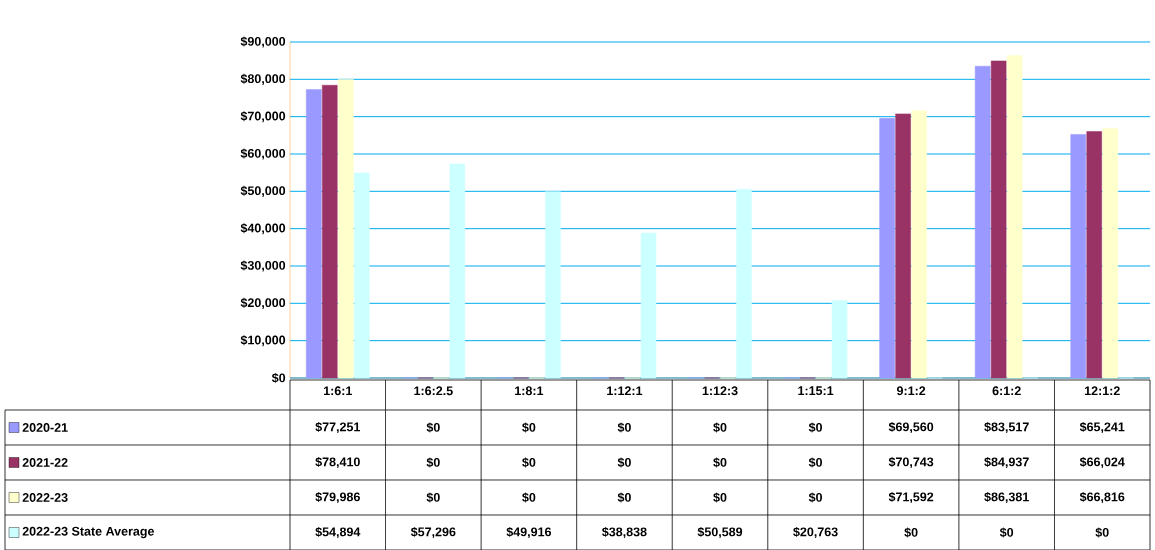 Image resolution: width=1155 pixels, height=550 pixels. Describe the element at coordinates (45, 497) in the screenshot. I see `legend-label: 2022-23` at that location.